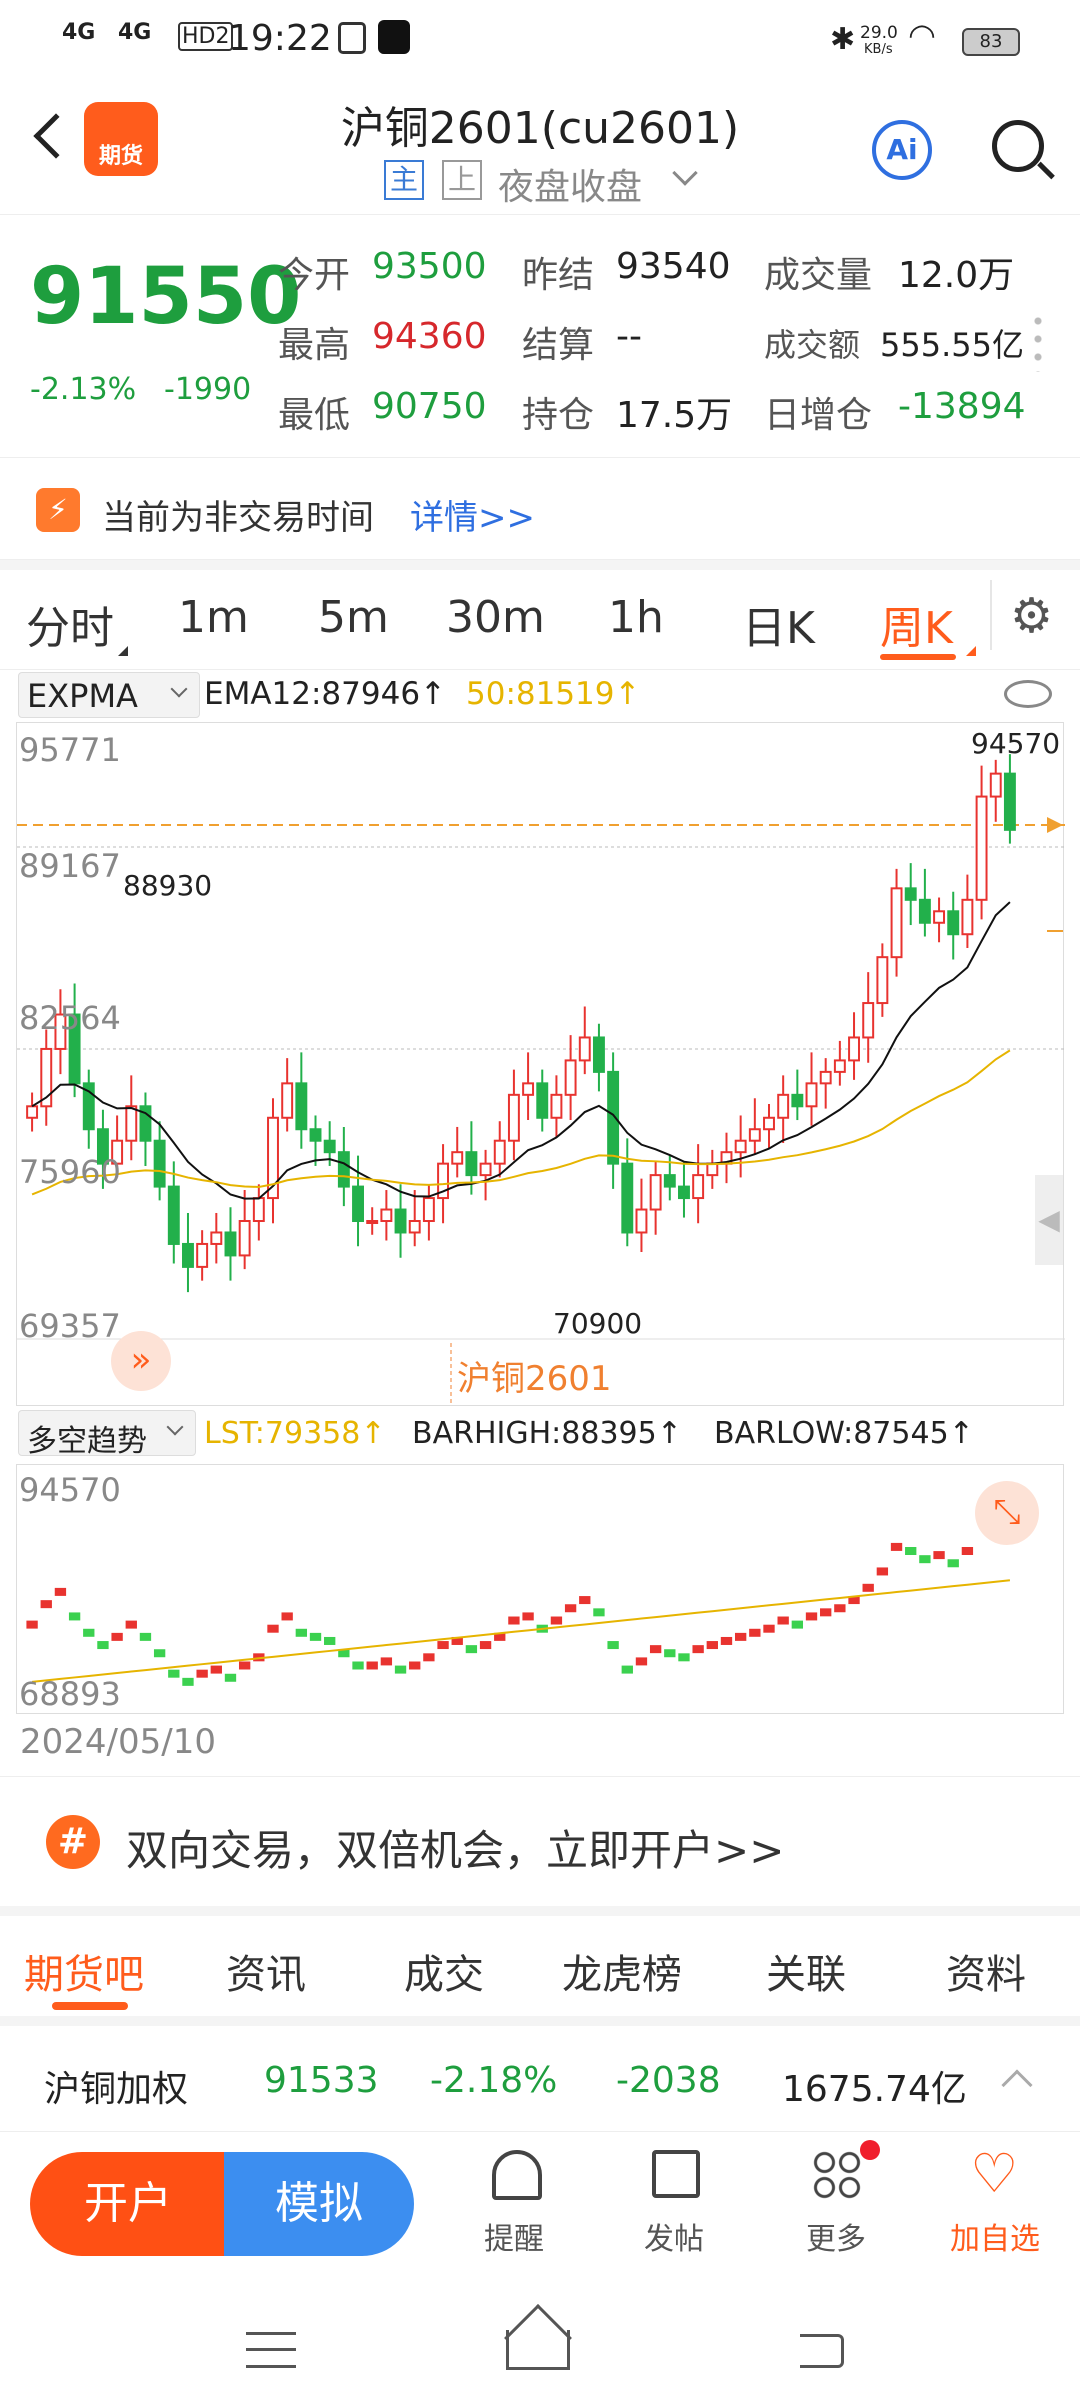  Describe the element at coordinates (553, 694) in the screenshot. I see `ema50-value: 50:81519↑` at that location.